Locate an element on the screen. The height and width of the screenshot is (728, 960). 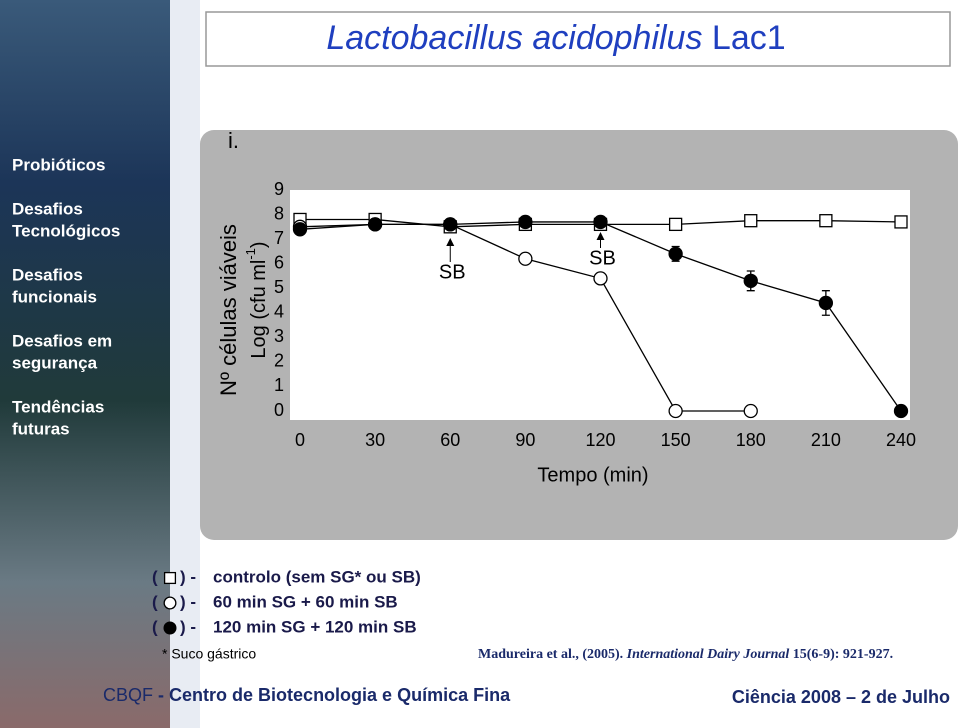
y-tick-label: 9 is located at coordinates (279, 189).